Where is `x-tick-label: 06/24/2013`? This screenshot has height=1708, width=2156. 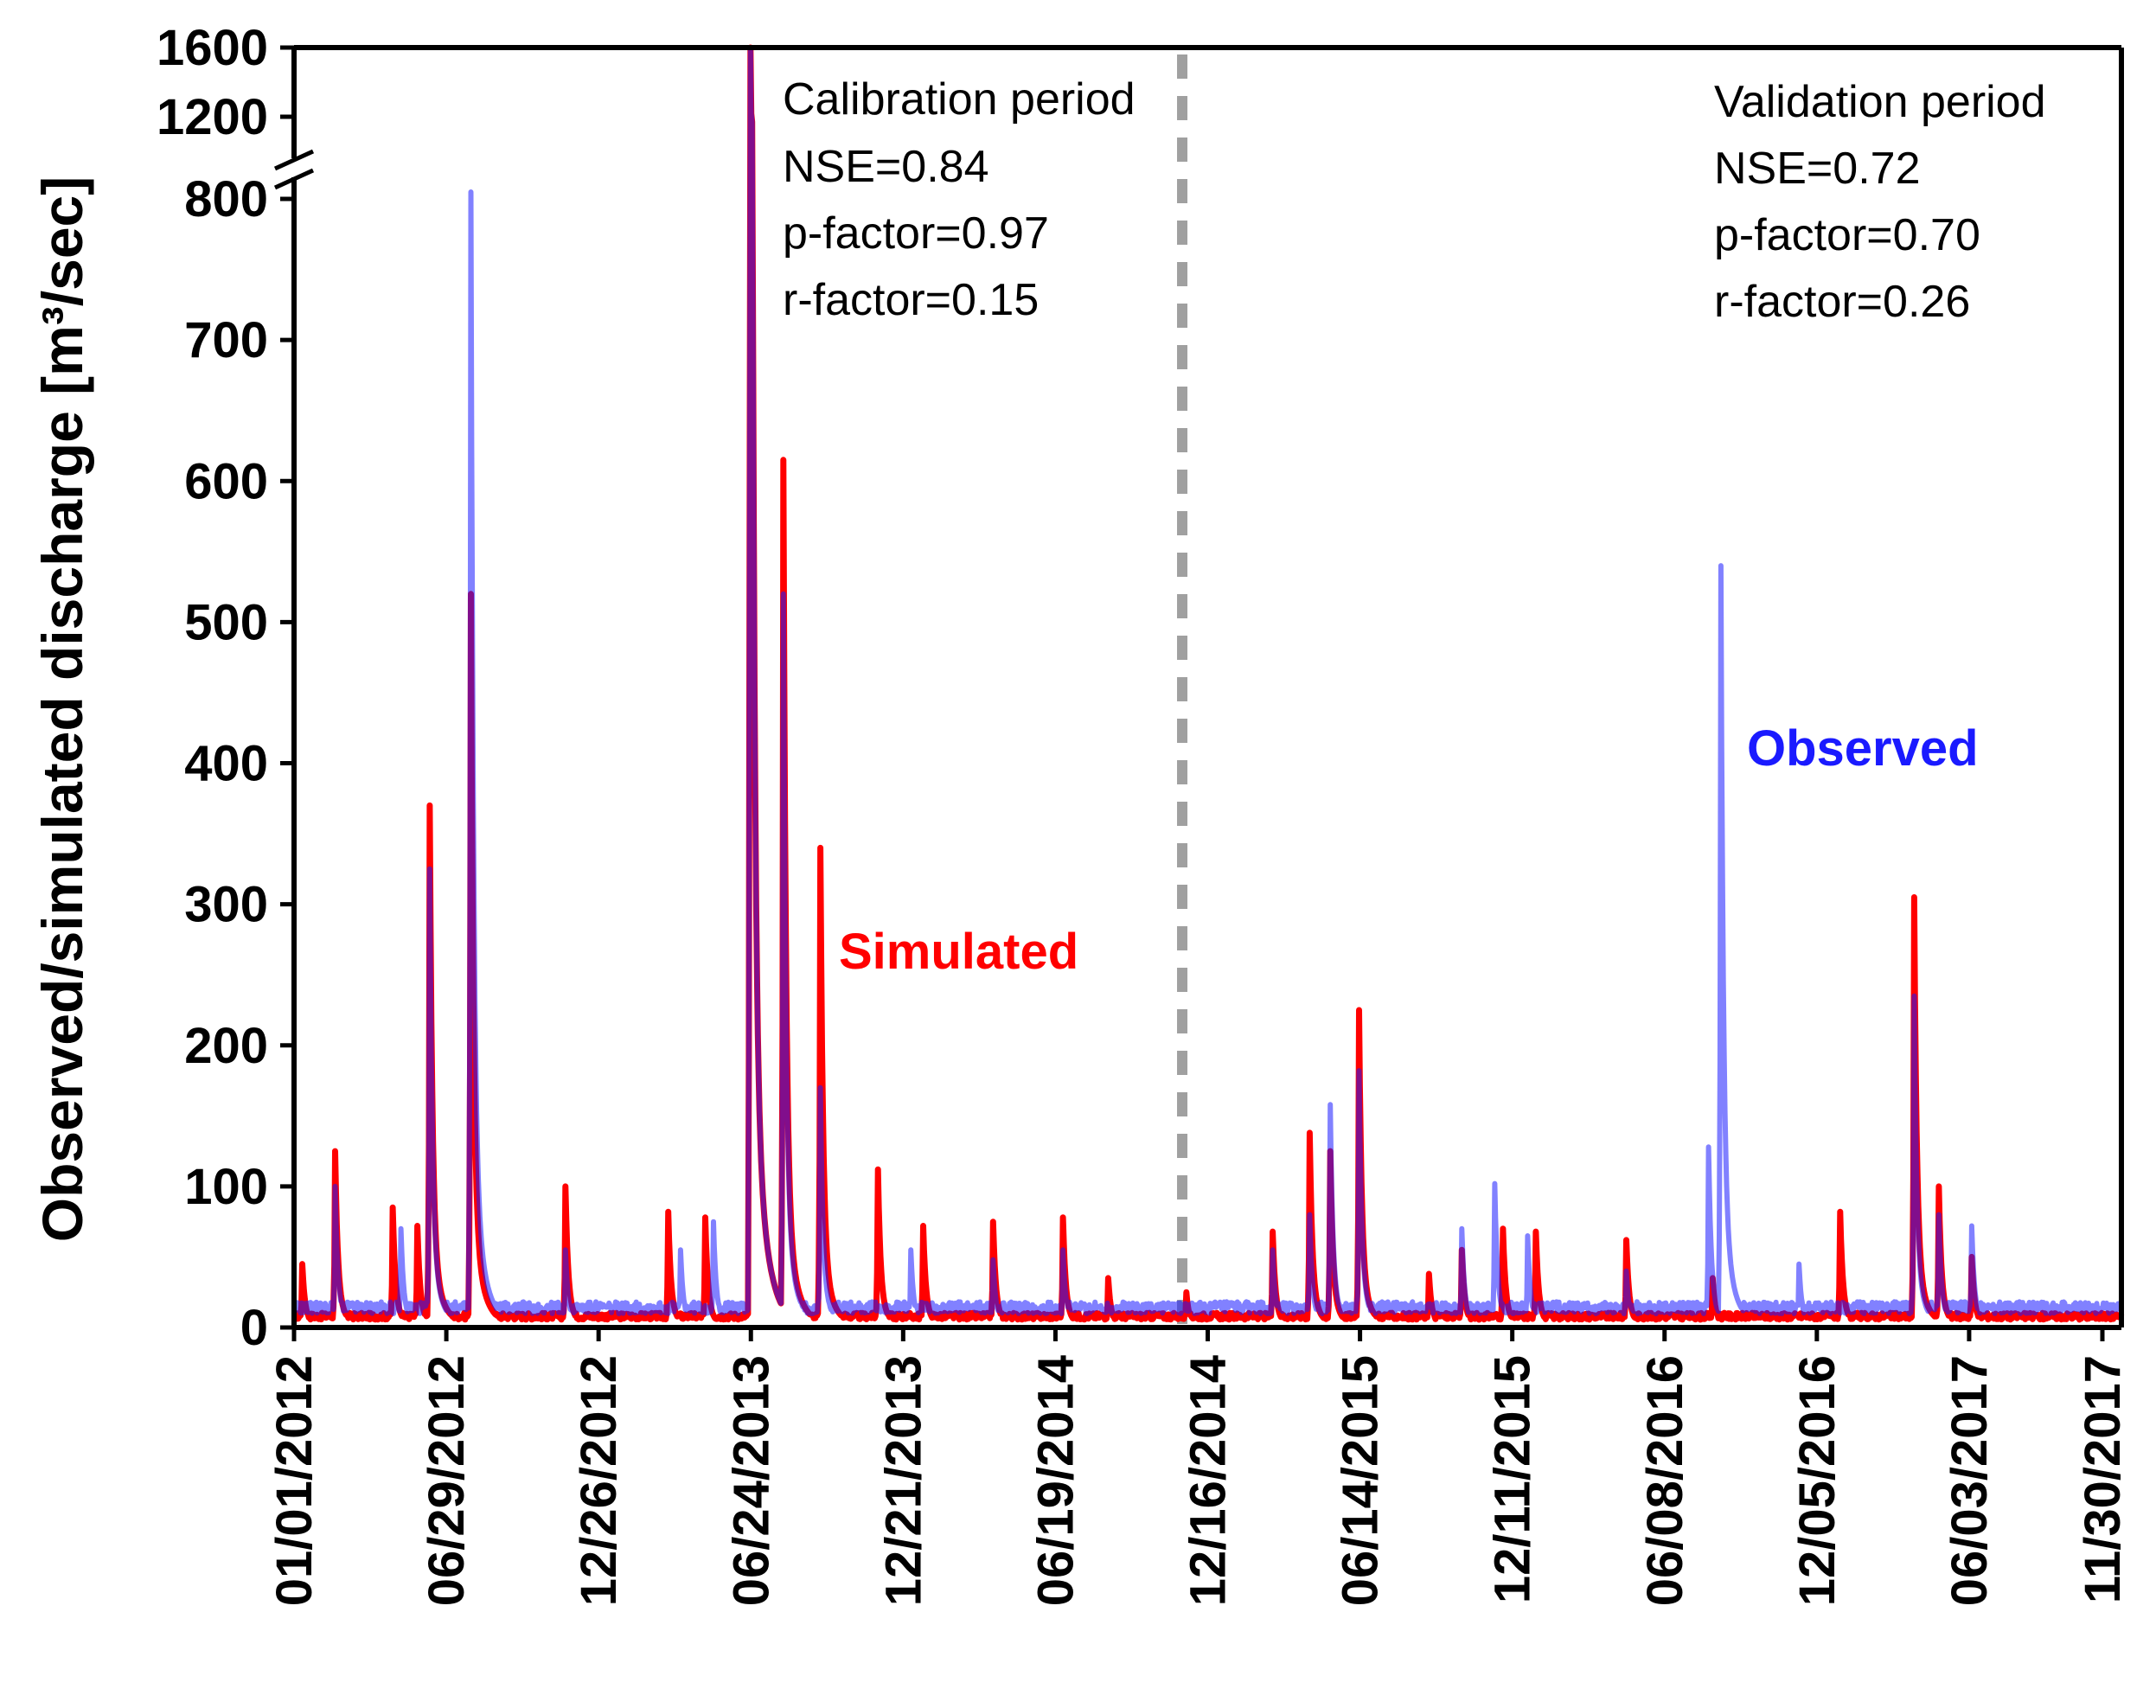 x-tick-label: 06/24/2013 is located at coordinates (751, 1480).